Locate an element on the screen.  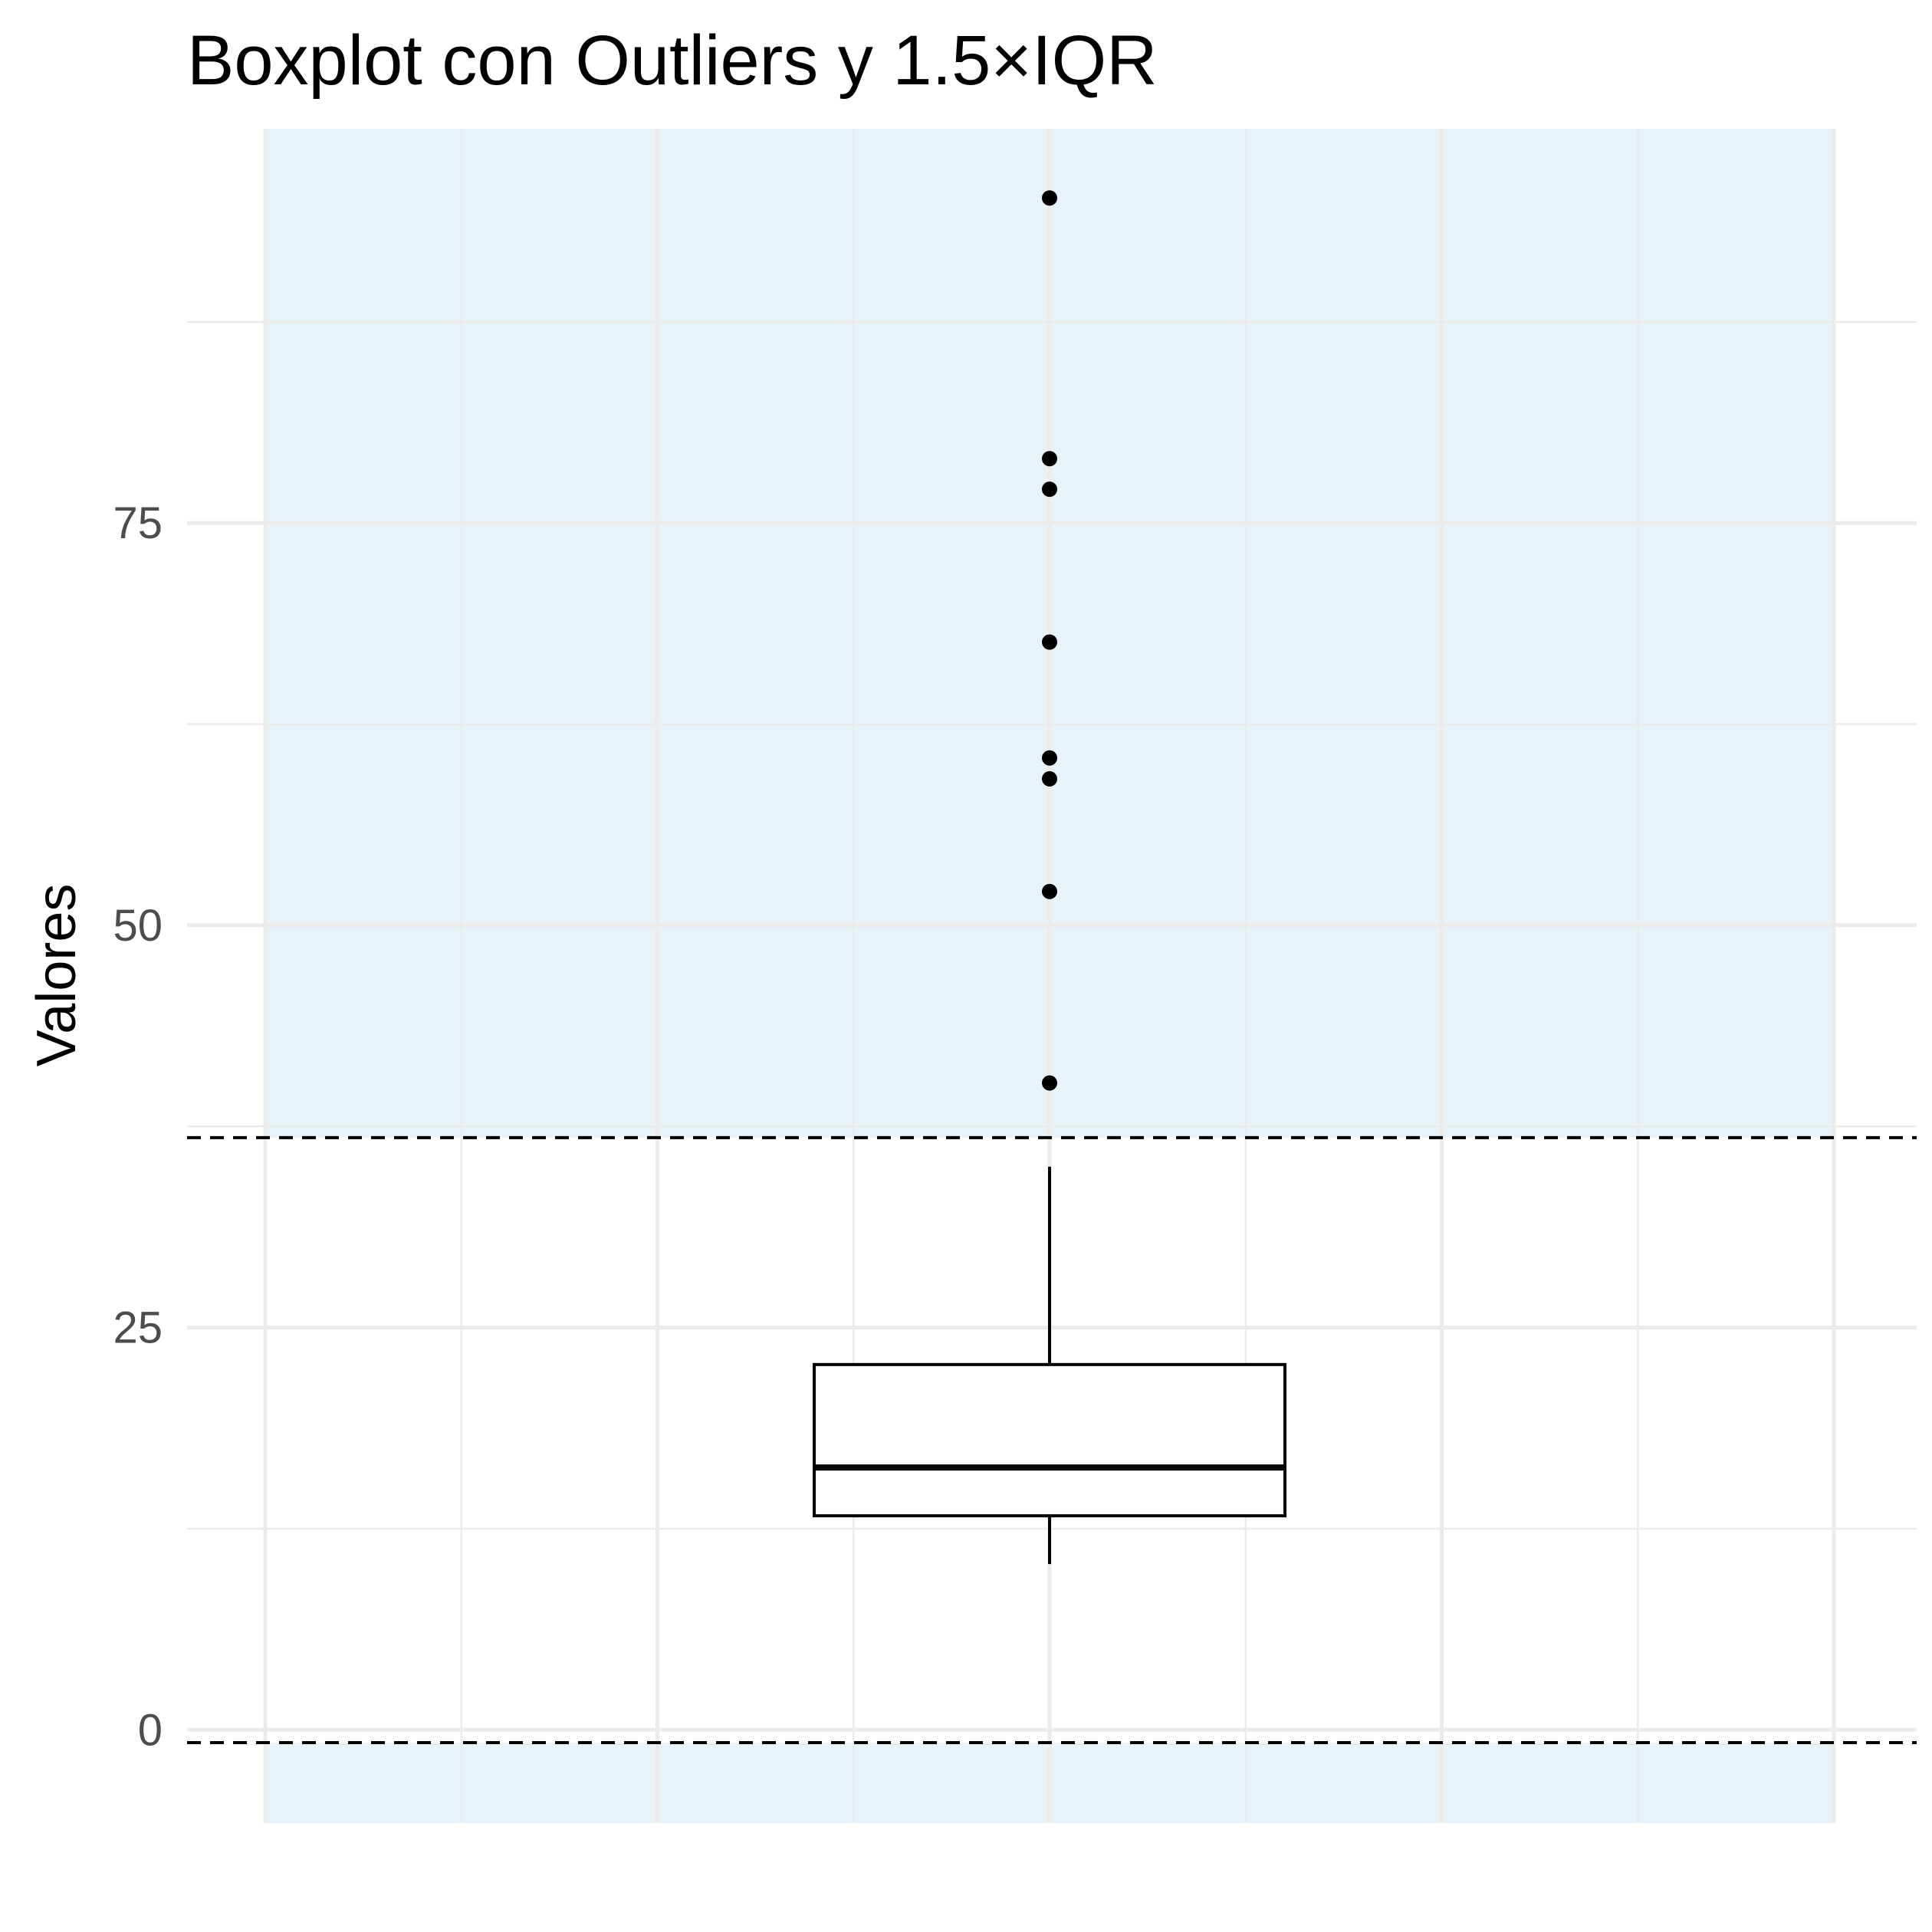
y-tick-label: 50 is located at coordinates (138, 926).